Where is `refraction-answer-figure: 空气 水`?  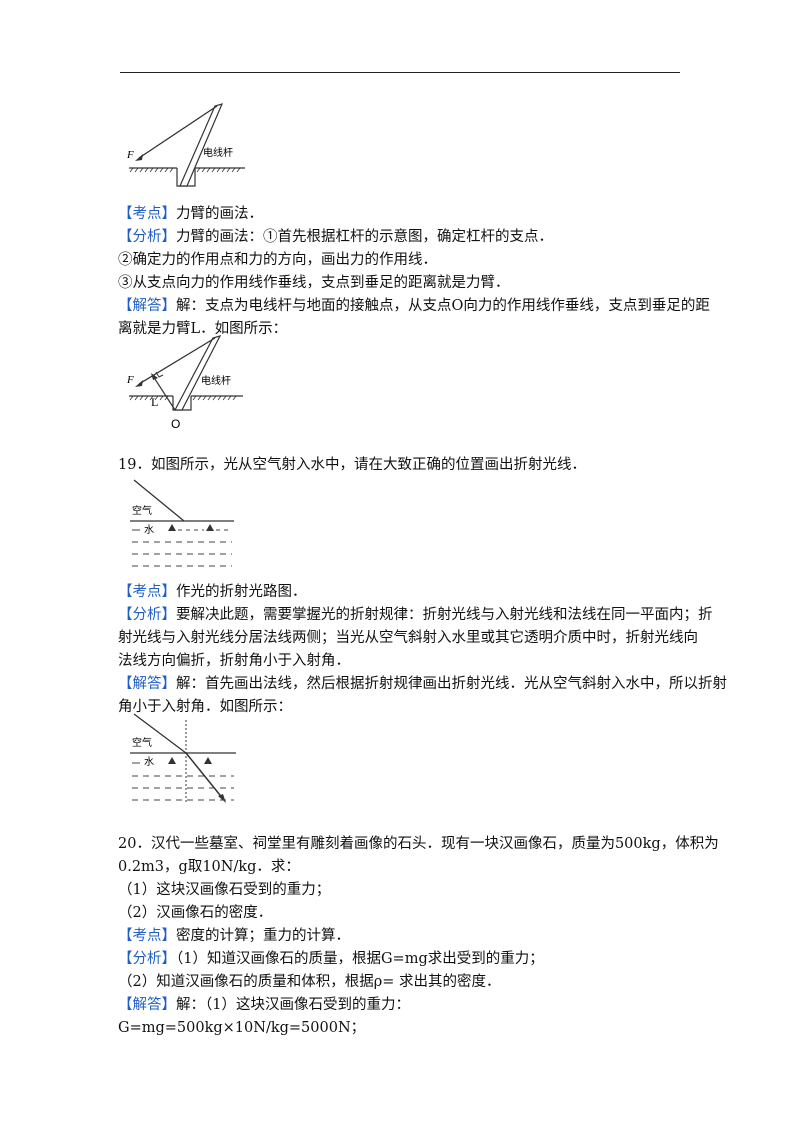
refraction-answer-figure: 空气 水 is located at coordinates (183, 758).